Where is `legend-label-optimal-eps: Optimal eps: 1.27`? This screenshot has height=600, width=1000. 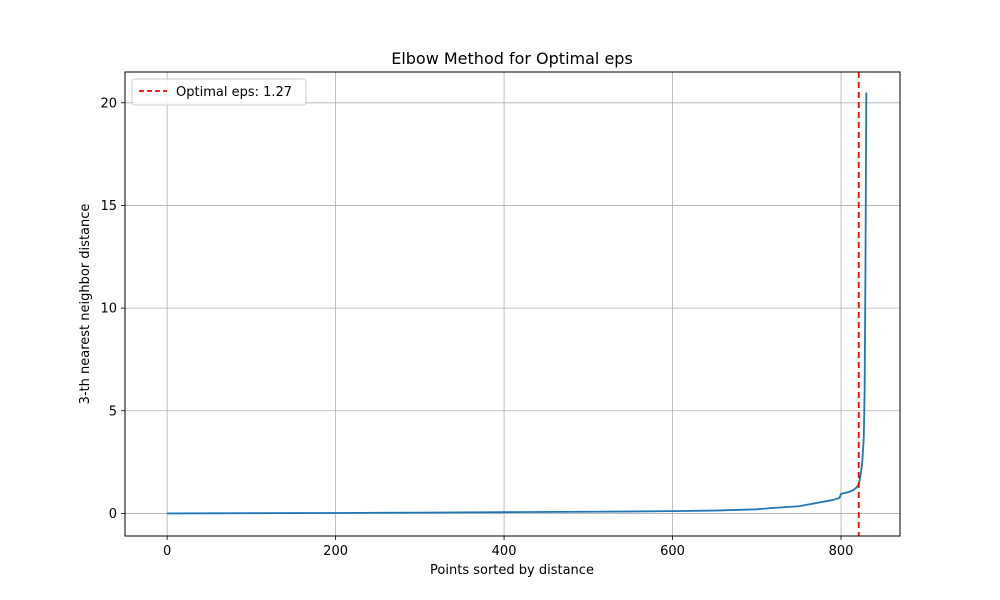
legend-label-optimal-eps: Optimal eps: 1.27 is located at coordinates (234, 92).